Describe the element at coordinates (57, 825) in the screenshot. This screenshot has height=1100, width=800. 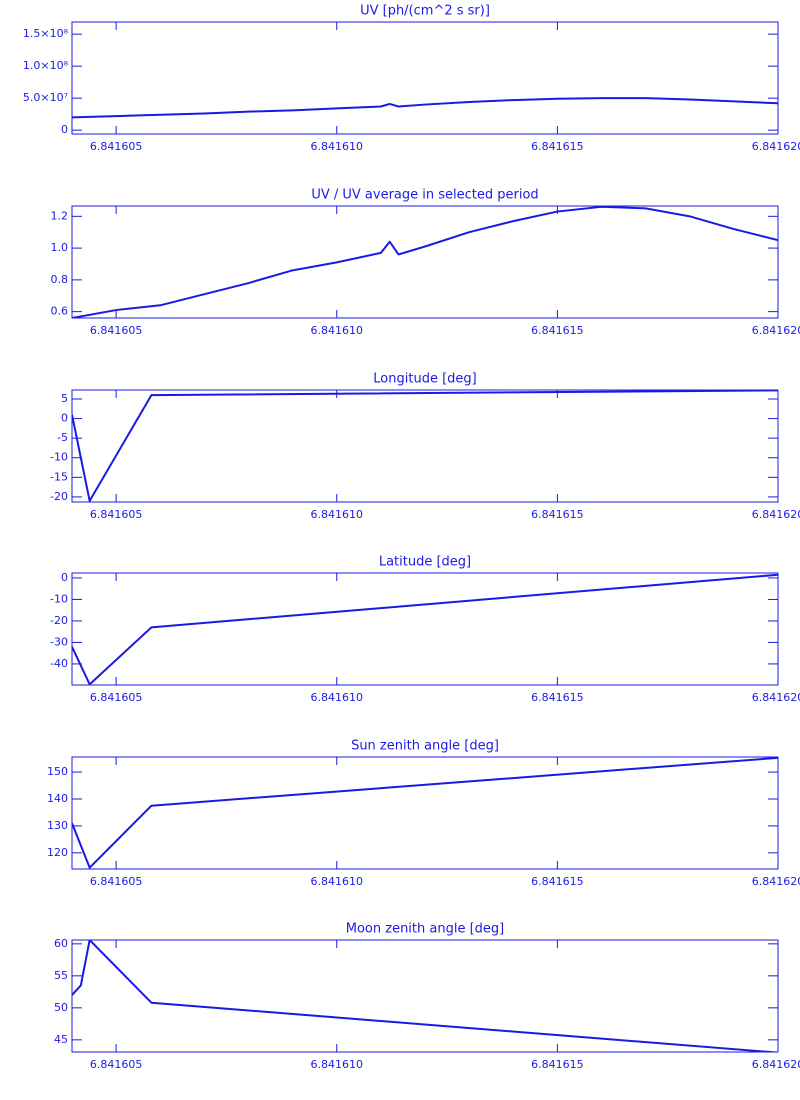
I see `y-tick-label: 130` at that location.